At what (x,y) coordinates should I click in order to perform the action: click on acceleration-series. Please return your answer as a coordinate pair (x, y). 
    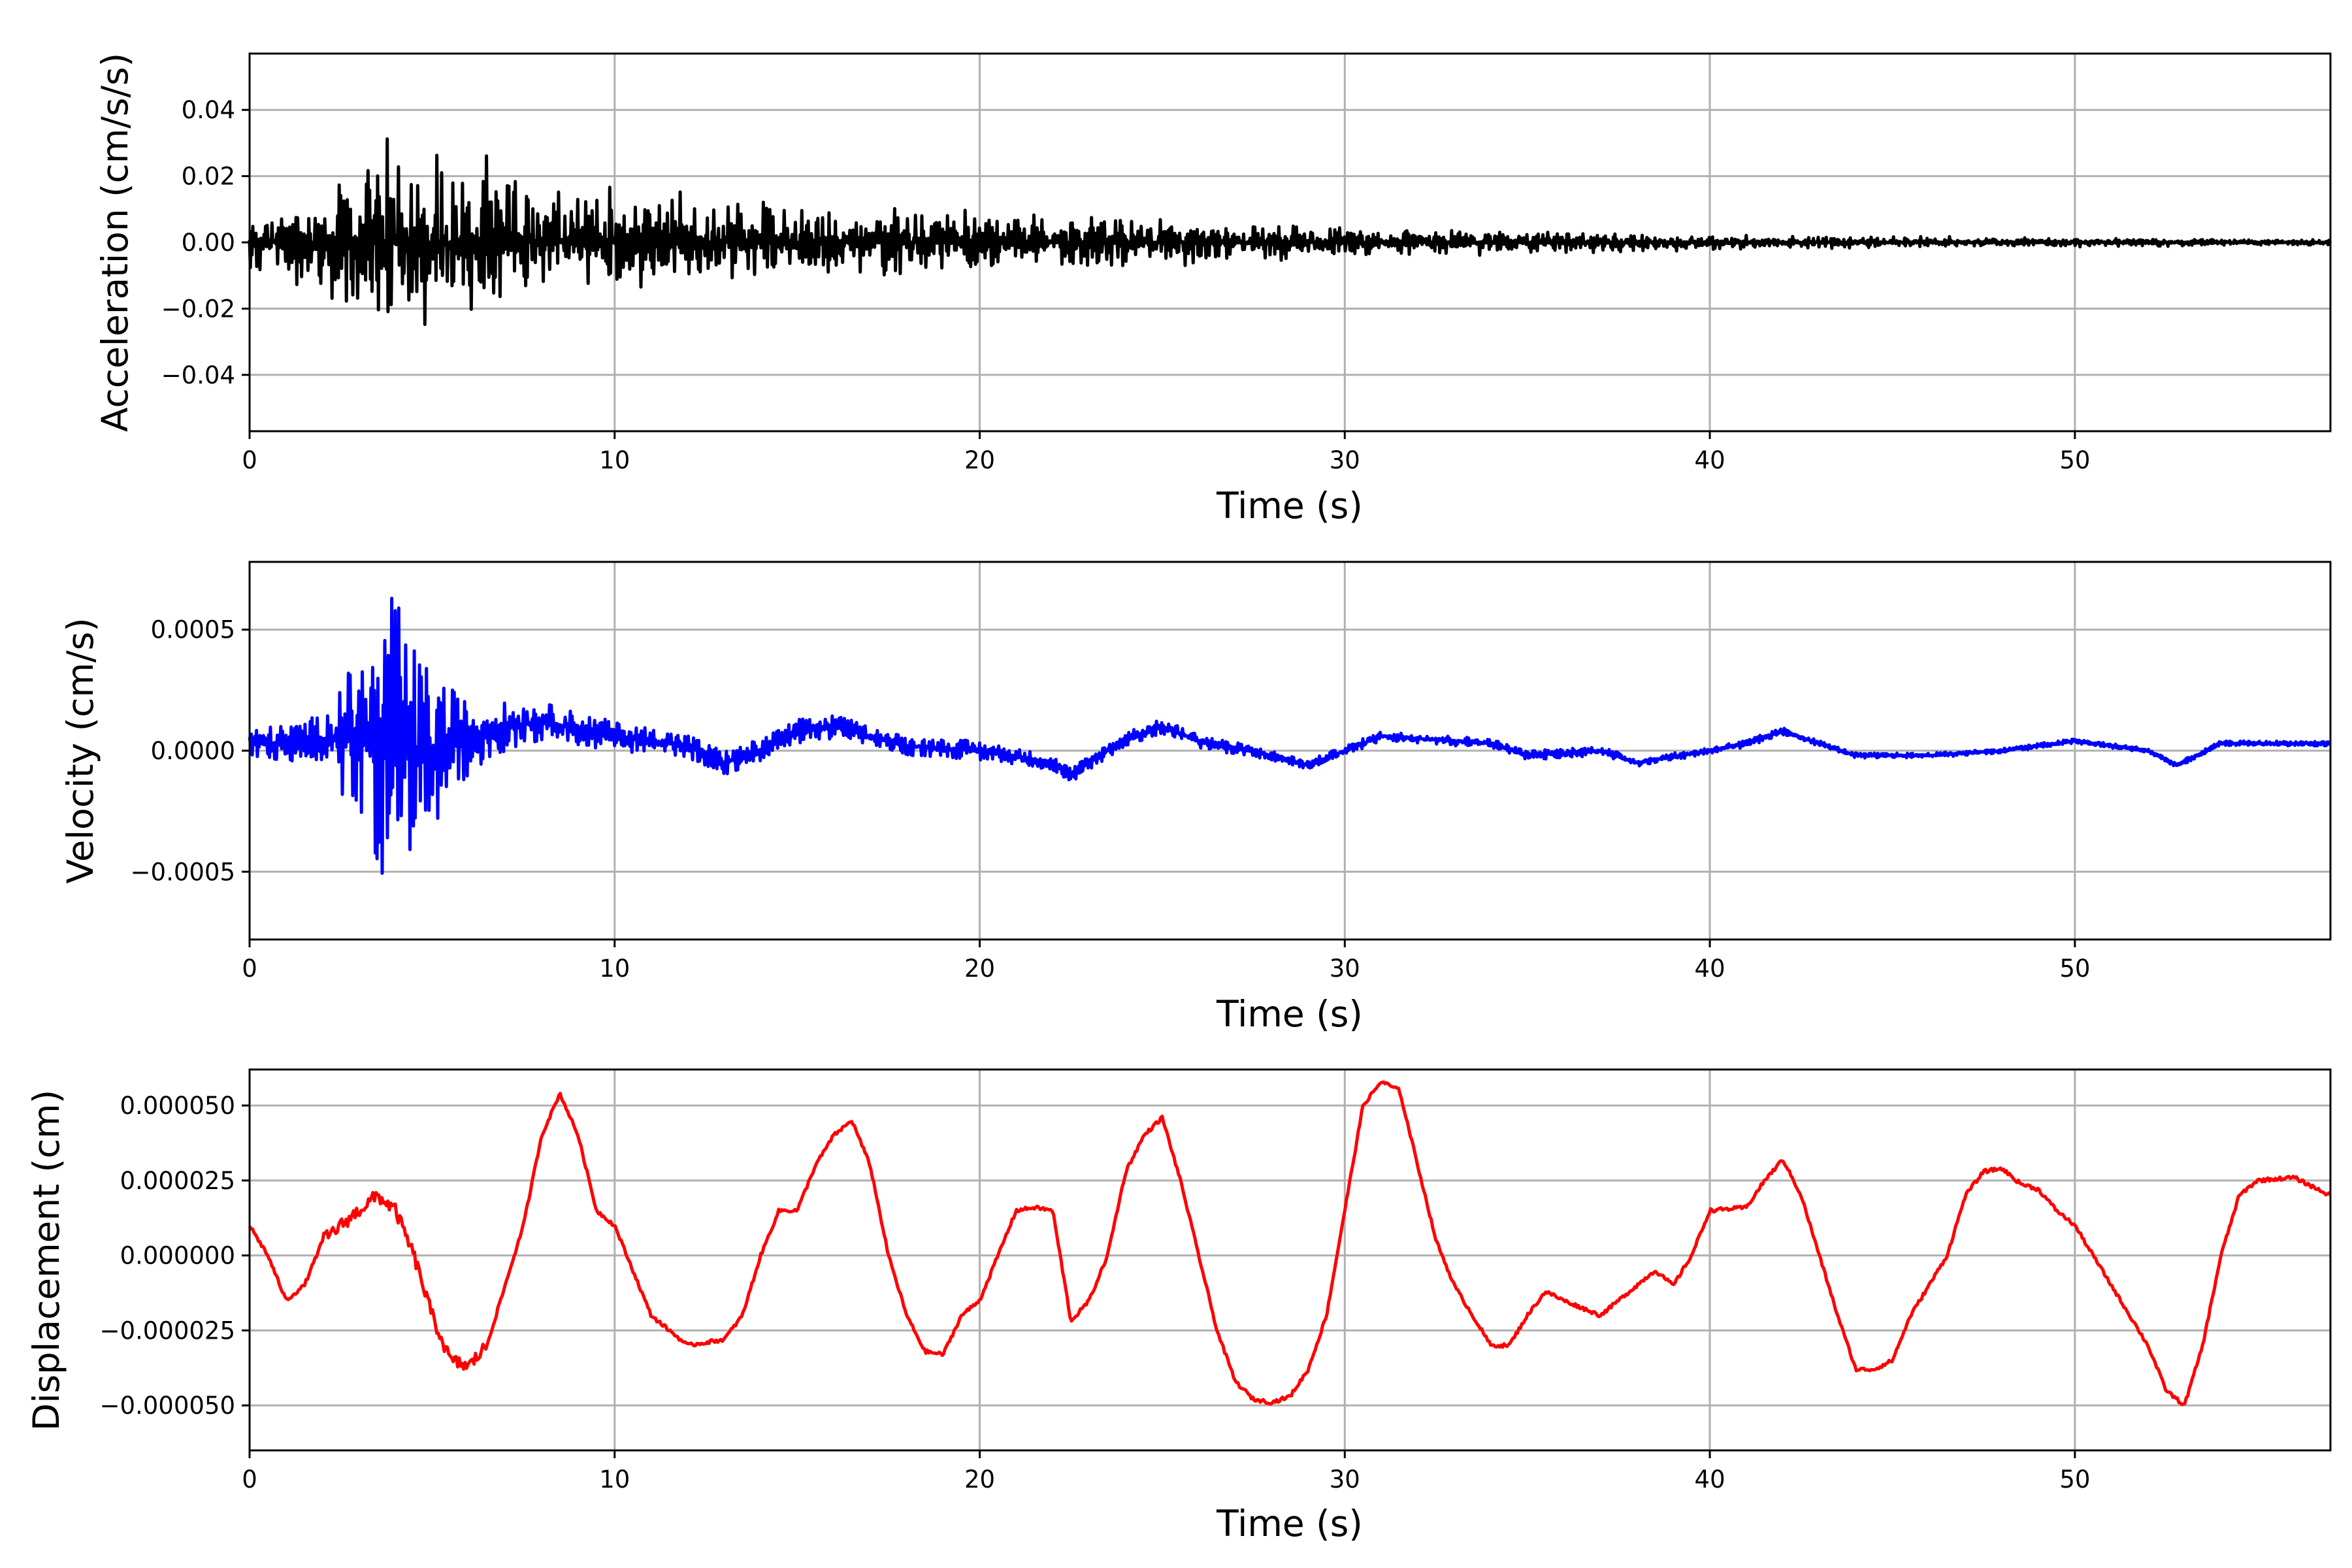
    Looking at the image, I should click on (1290, 232).